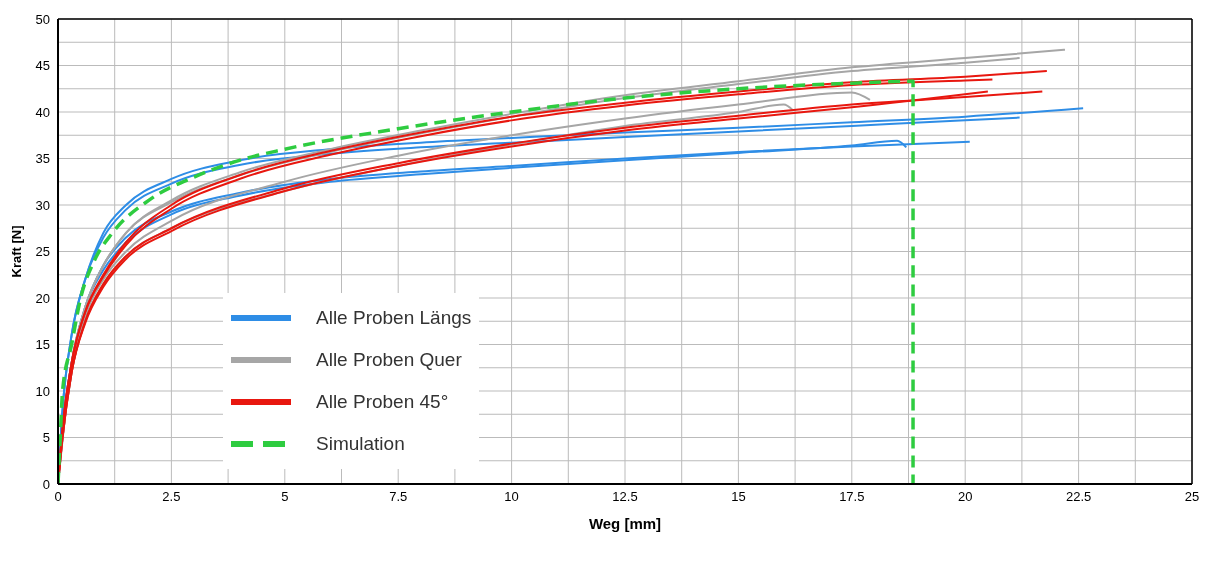  Describe the element at coordinates (394, 318) in the screenshot. I see `legend-label: Alle Proben Längs` at that location.